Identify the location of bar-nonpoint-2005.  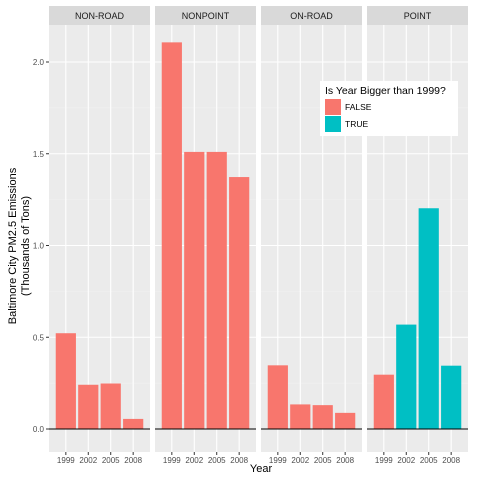
(216, 290).